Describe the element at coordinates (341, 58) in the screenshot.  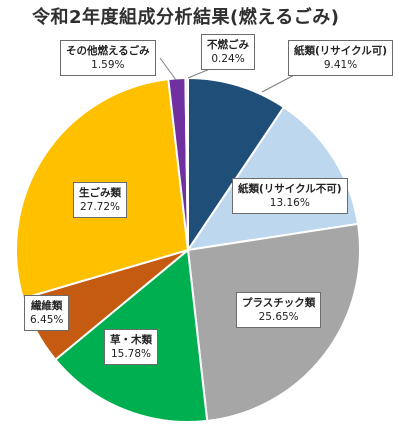
I see `slice-label-paper-recyclable: 紙類(リサイクル可) 9.41%` at that location.